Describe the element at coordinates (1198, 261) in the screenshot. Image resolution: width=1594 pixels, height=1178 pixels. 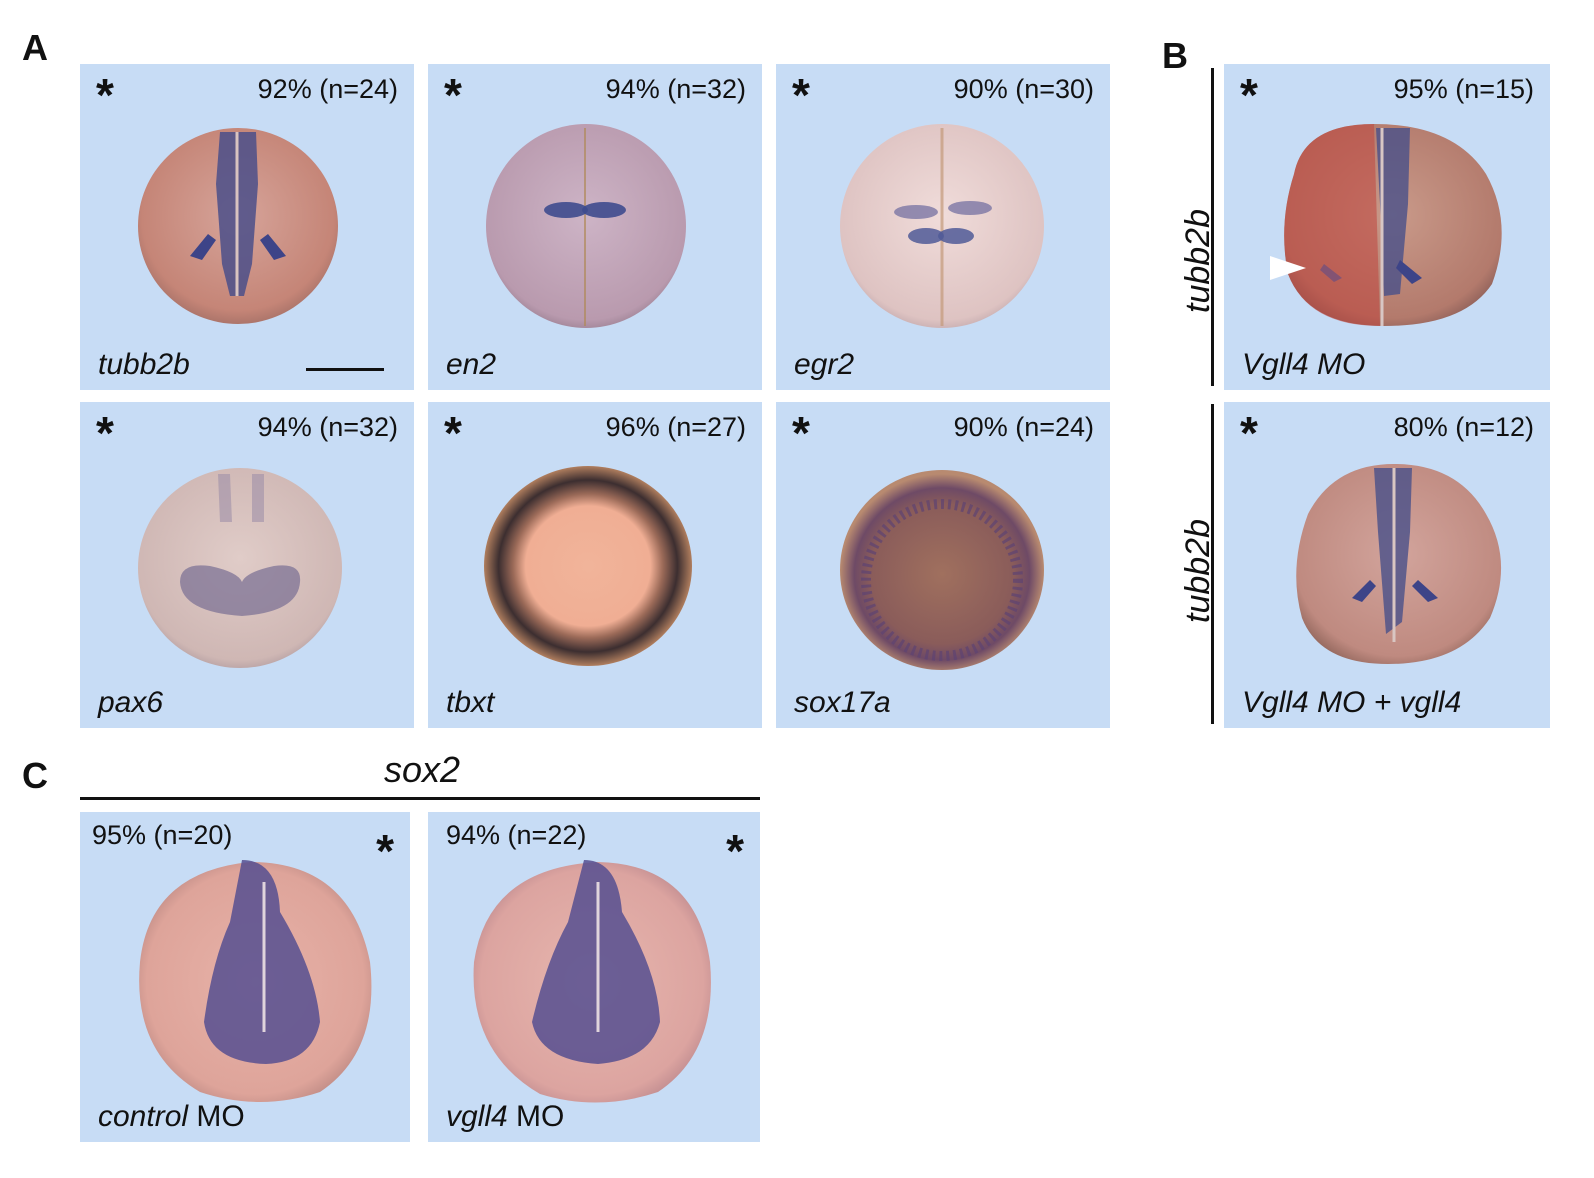
I see `panel-b-side-label-top: tubb2b` at that location.